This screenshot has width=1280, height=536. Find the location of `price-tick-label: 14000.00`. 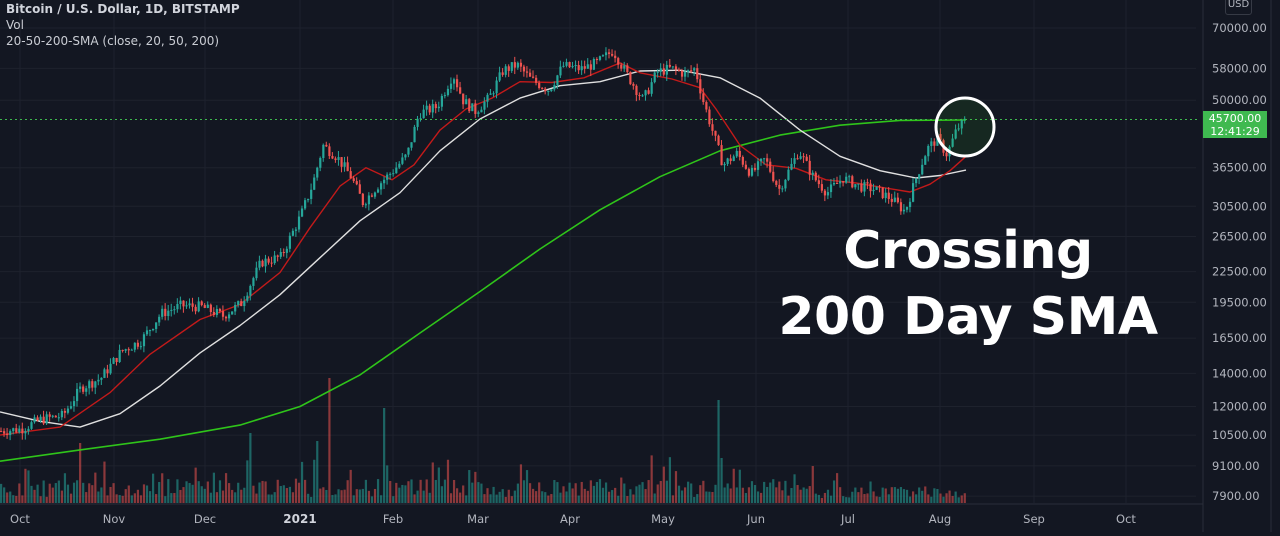

price-tick-label: 14000.00 is located at coordinates (1239, 373).